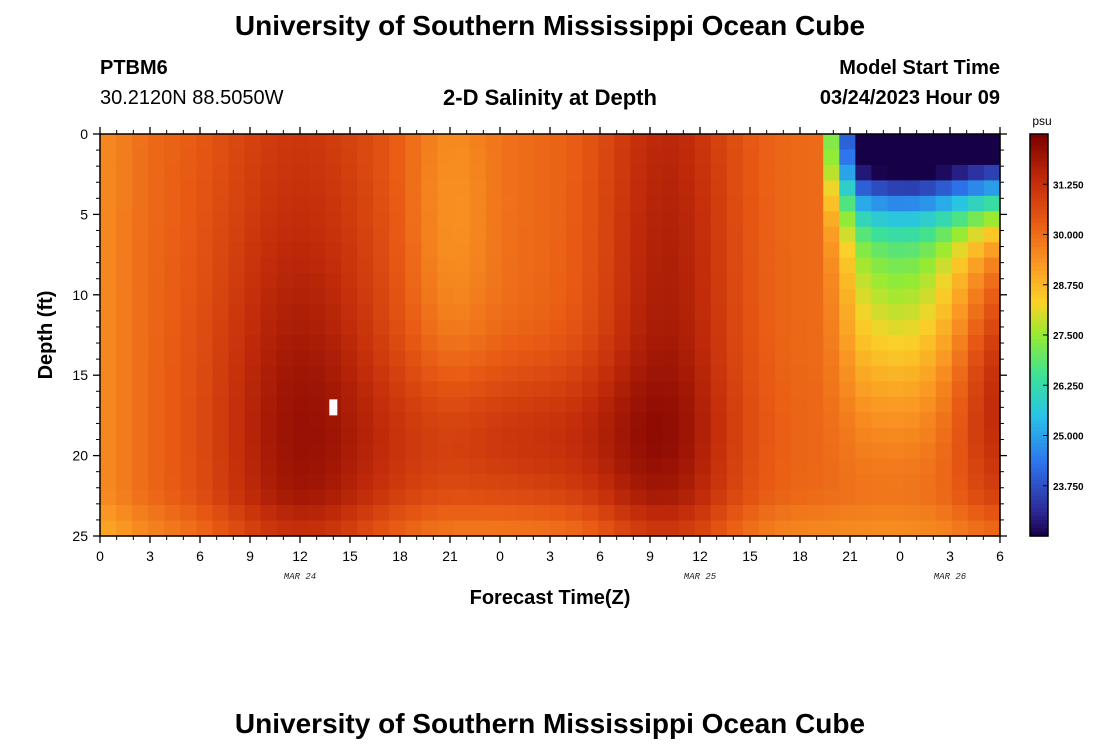  I want to click on x-tick-label: 9, so click(650, 556).